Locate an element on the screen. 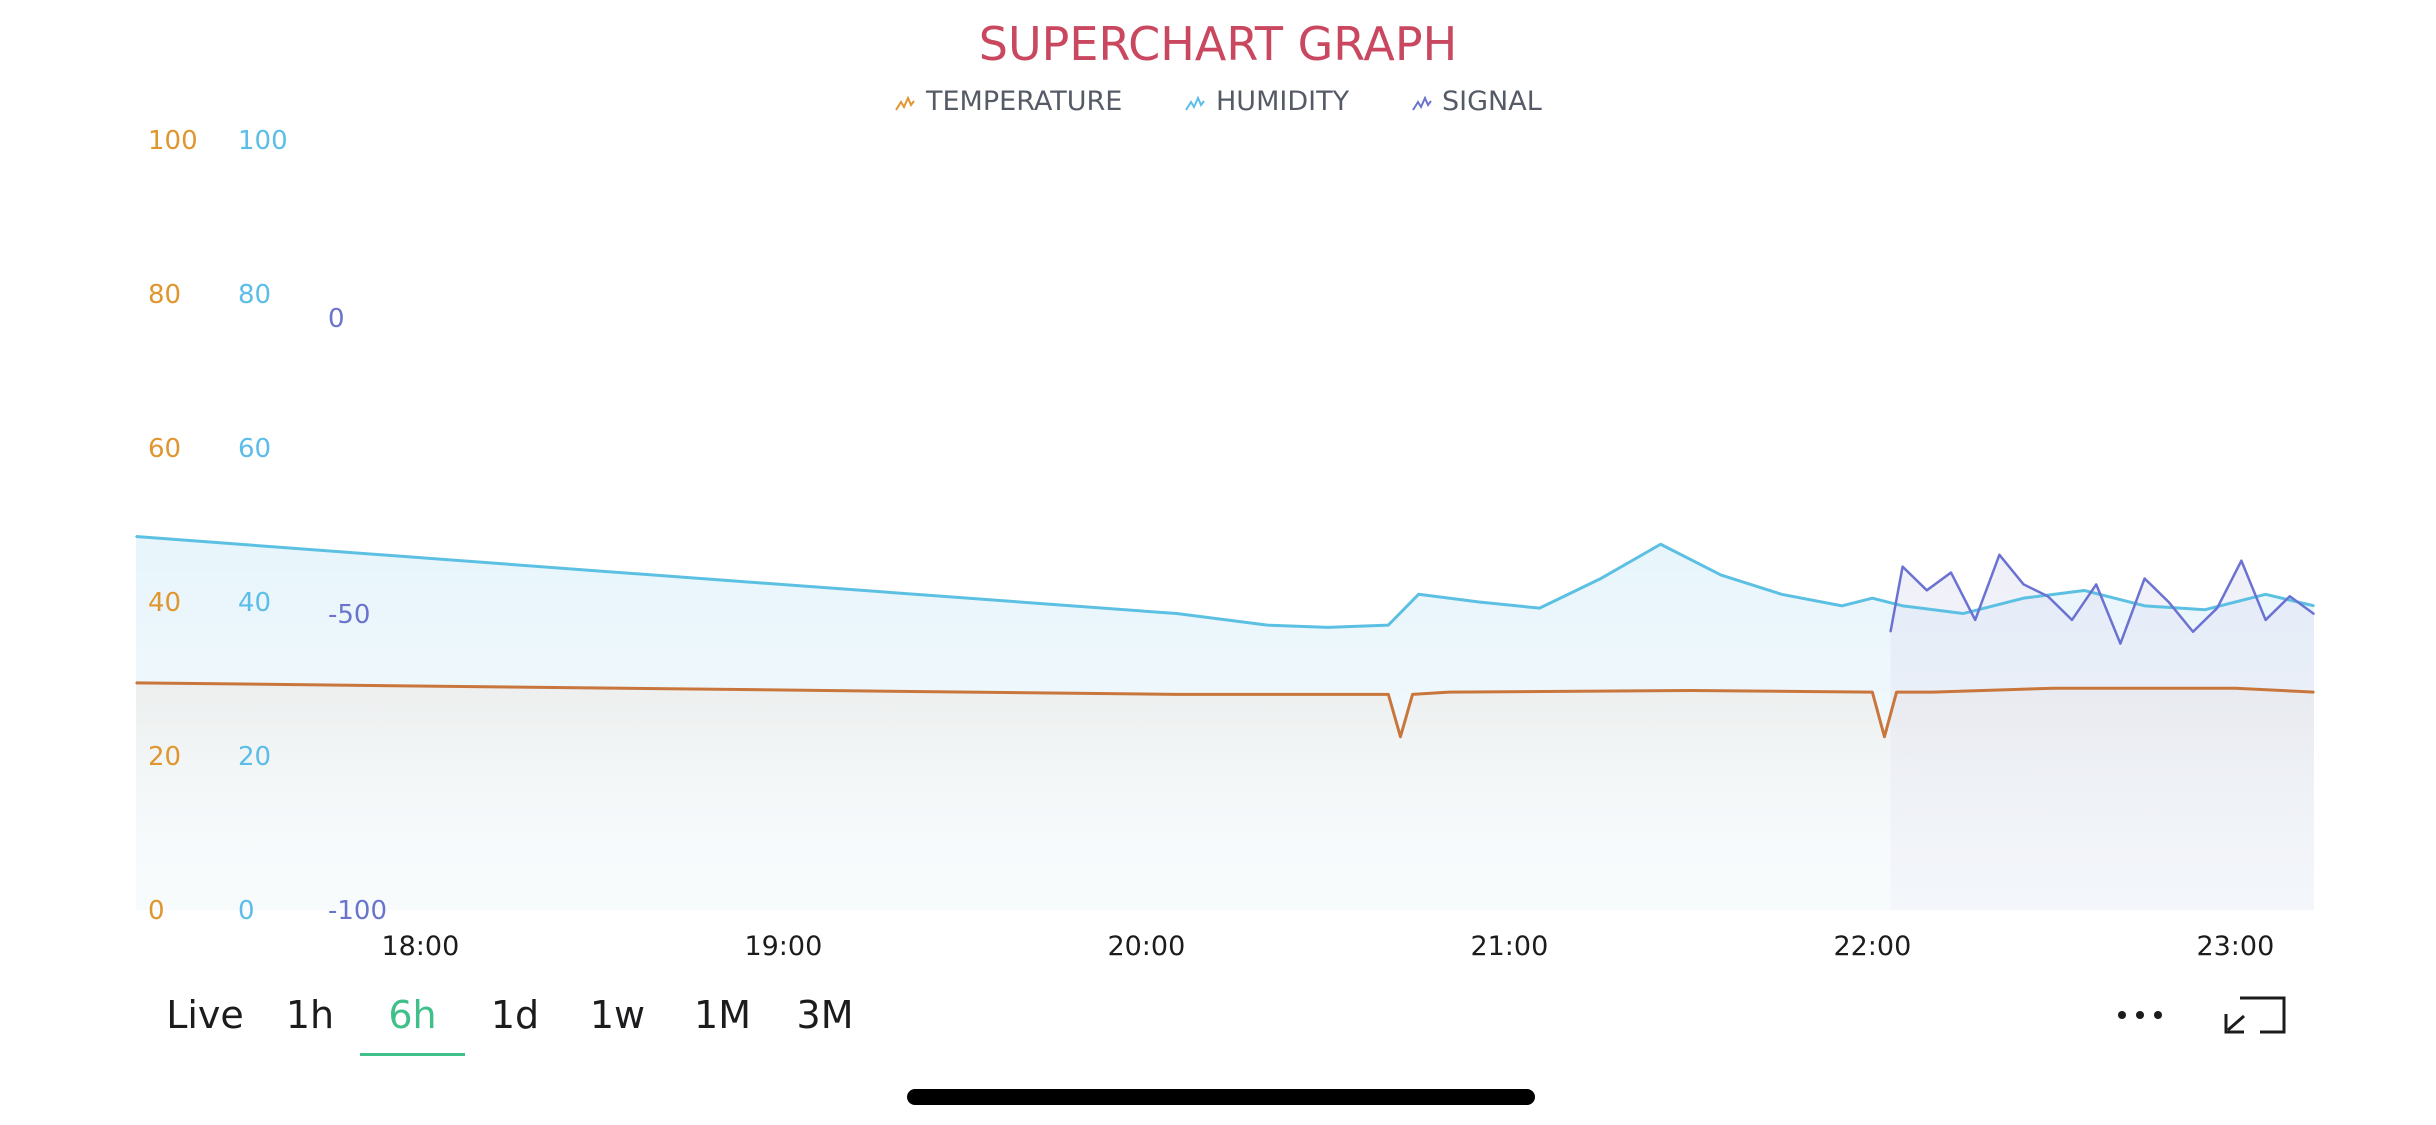 The height and width of the screenshot is (1125, 2436). x-tick-label: 22:00 is located at coordinates (1872, 946).